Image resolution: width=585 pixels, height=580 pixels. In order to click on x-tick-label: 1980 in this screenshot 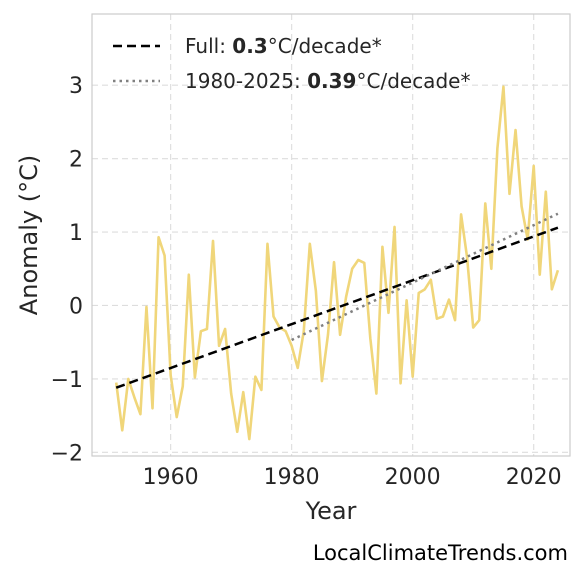, I will do `click(292, 477)`.